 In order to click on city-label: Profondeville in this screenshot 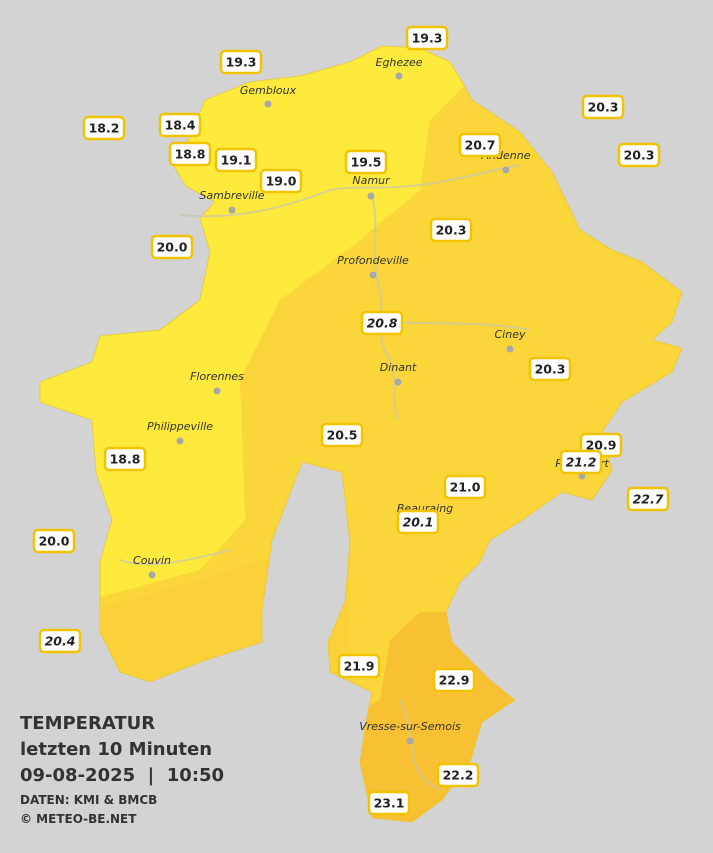, I will do `click(373, 260)`.